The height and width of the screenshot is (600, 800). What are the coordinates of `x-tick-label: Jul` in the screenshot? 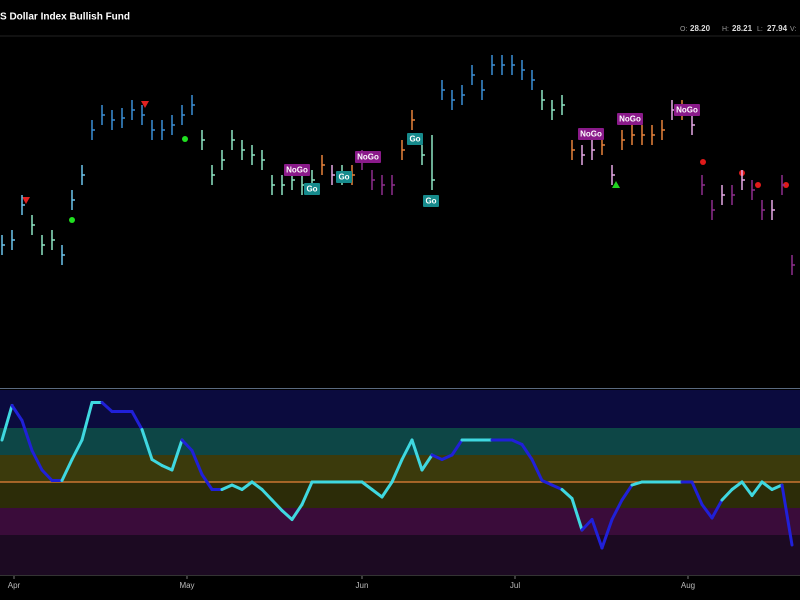 It's located at (515, 585).